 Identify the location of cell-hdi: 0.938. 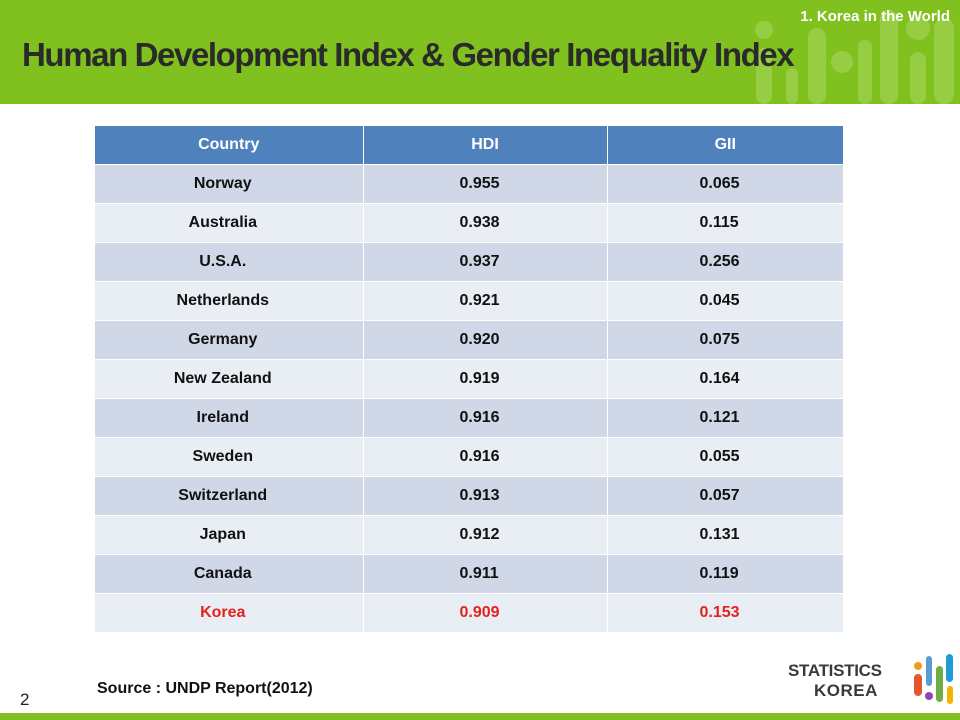
(484, 223).